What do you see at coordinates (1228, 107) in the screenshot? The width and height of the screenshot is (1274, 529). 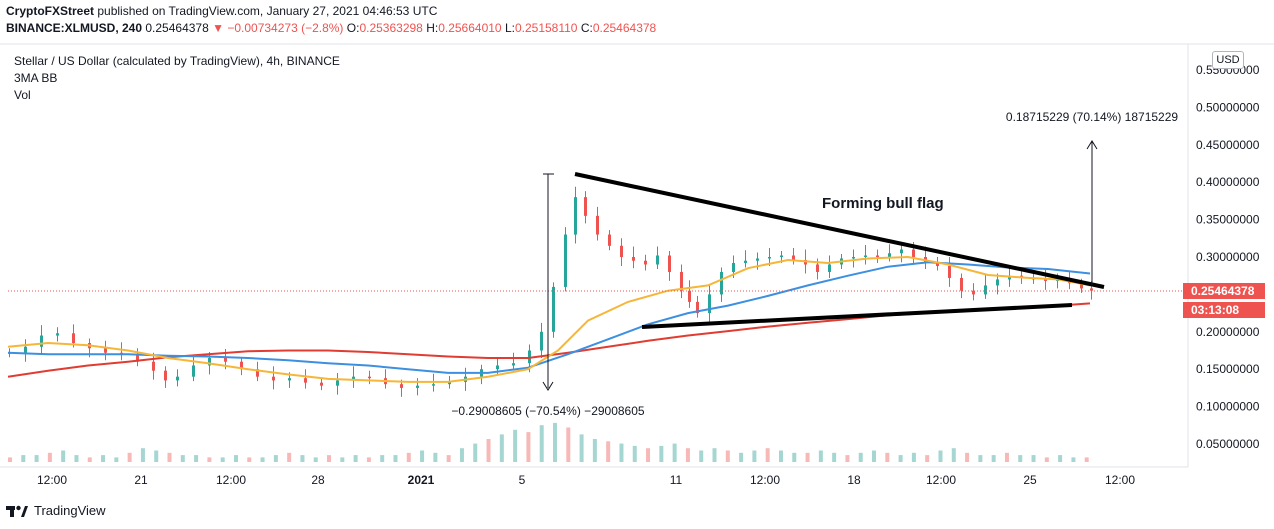 I see `y-tick-label: 0.50000000` at bounding box center [1228, 107].